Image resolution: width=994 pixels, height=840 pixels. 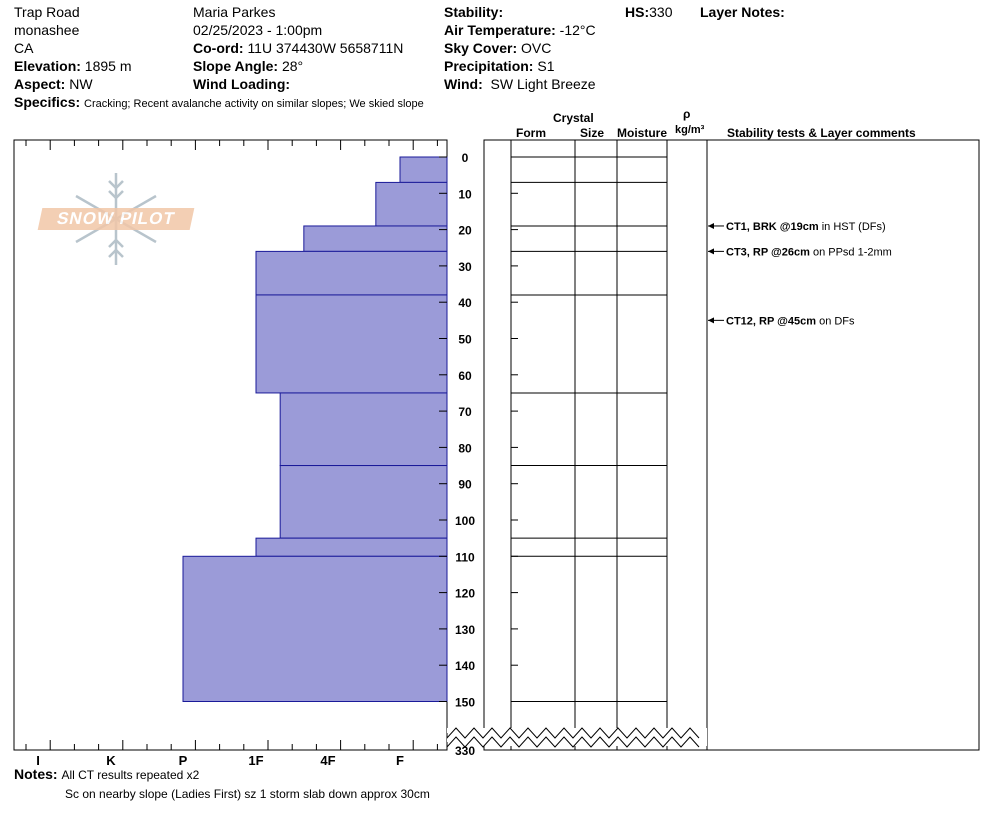 I want to click on stability-field: Stability:, so click(x=473, y=12).